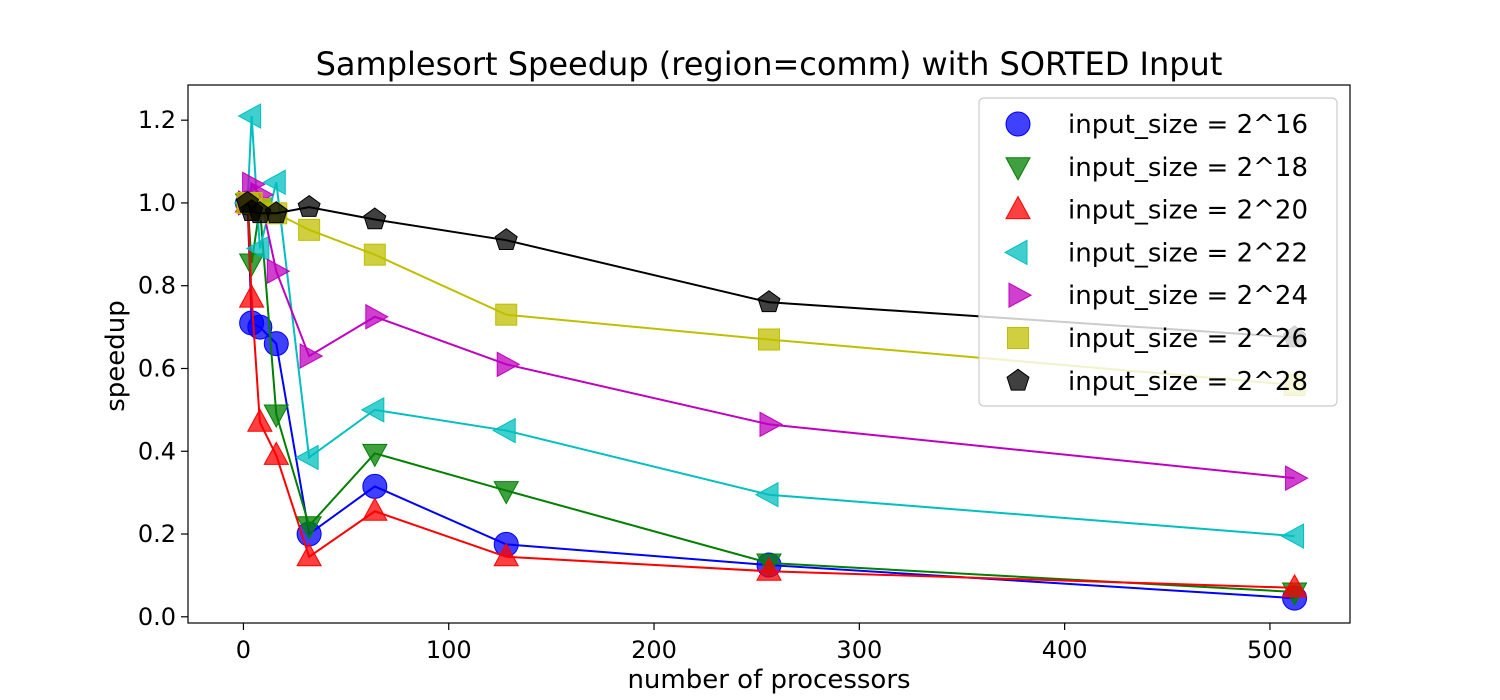  What do you see at coordinates (157, 286) in the screenshot?
I see `y-tick-label: 0.8` at bounding box center [157, 286].